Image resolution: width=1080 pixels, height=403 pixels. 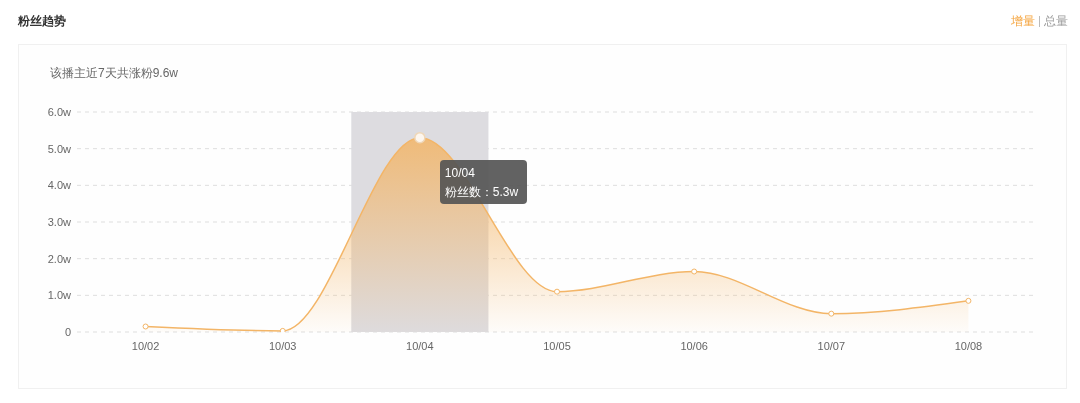 What do you see at coordinates (59, 185) in the screenshot?
I see `y-tick-label: 4.0w` at bounding box center [59, 185].